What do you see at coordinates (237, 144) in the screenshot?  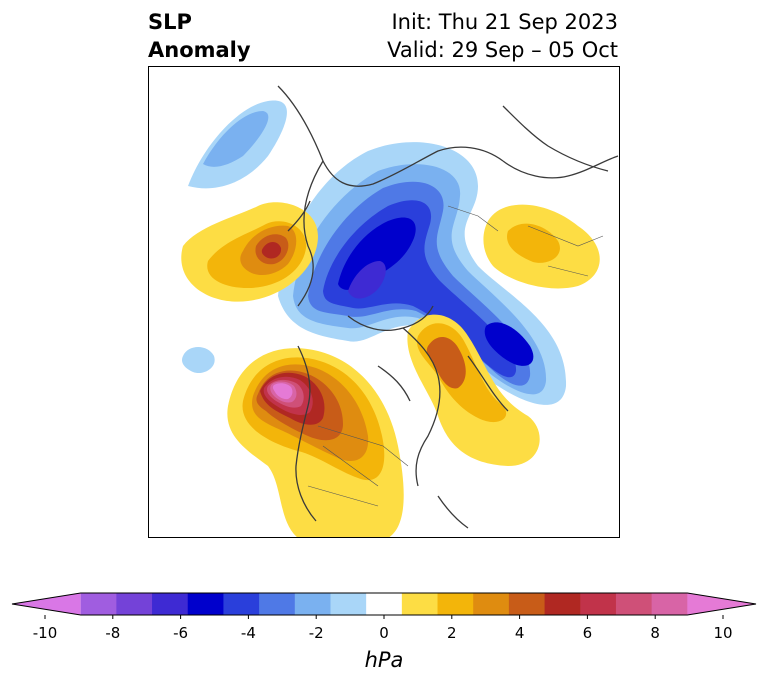 I see `negative-anomaly-siberia` at bounding box center [237, 144].